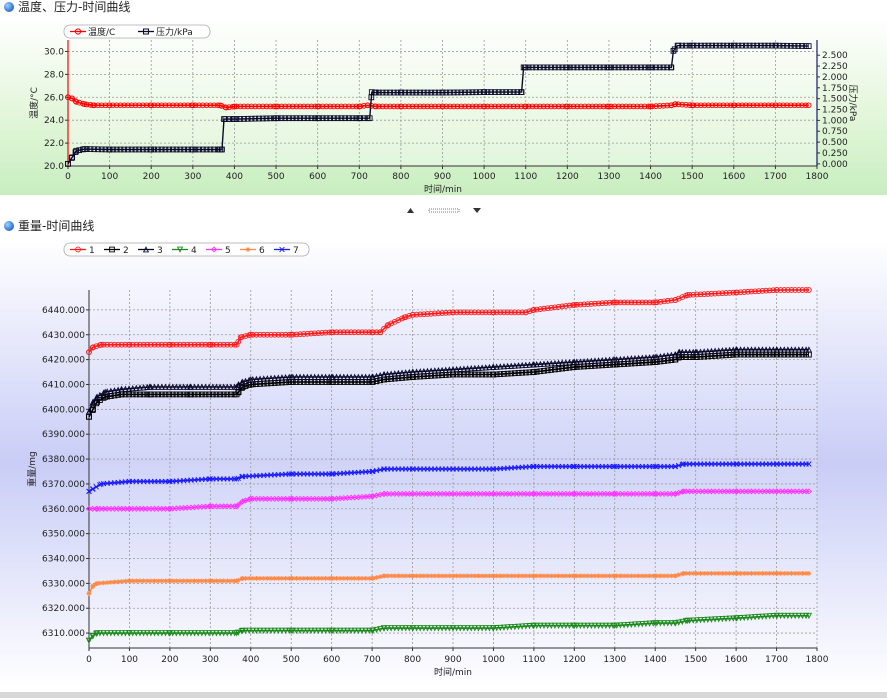 The image size is (887, 700). I want to click on bottom-x-tick-label: 1500, so click(695, 660).